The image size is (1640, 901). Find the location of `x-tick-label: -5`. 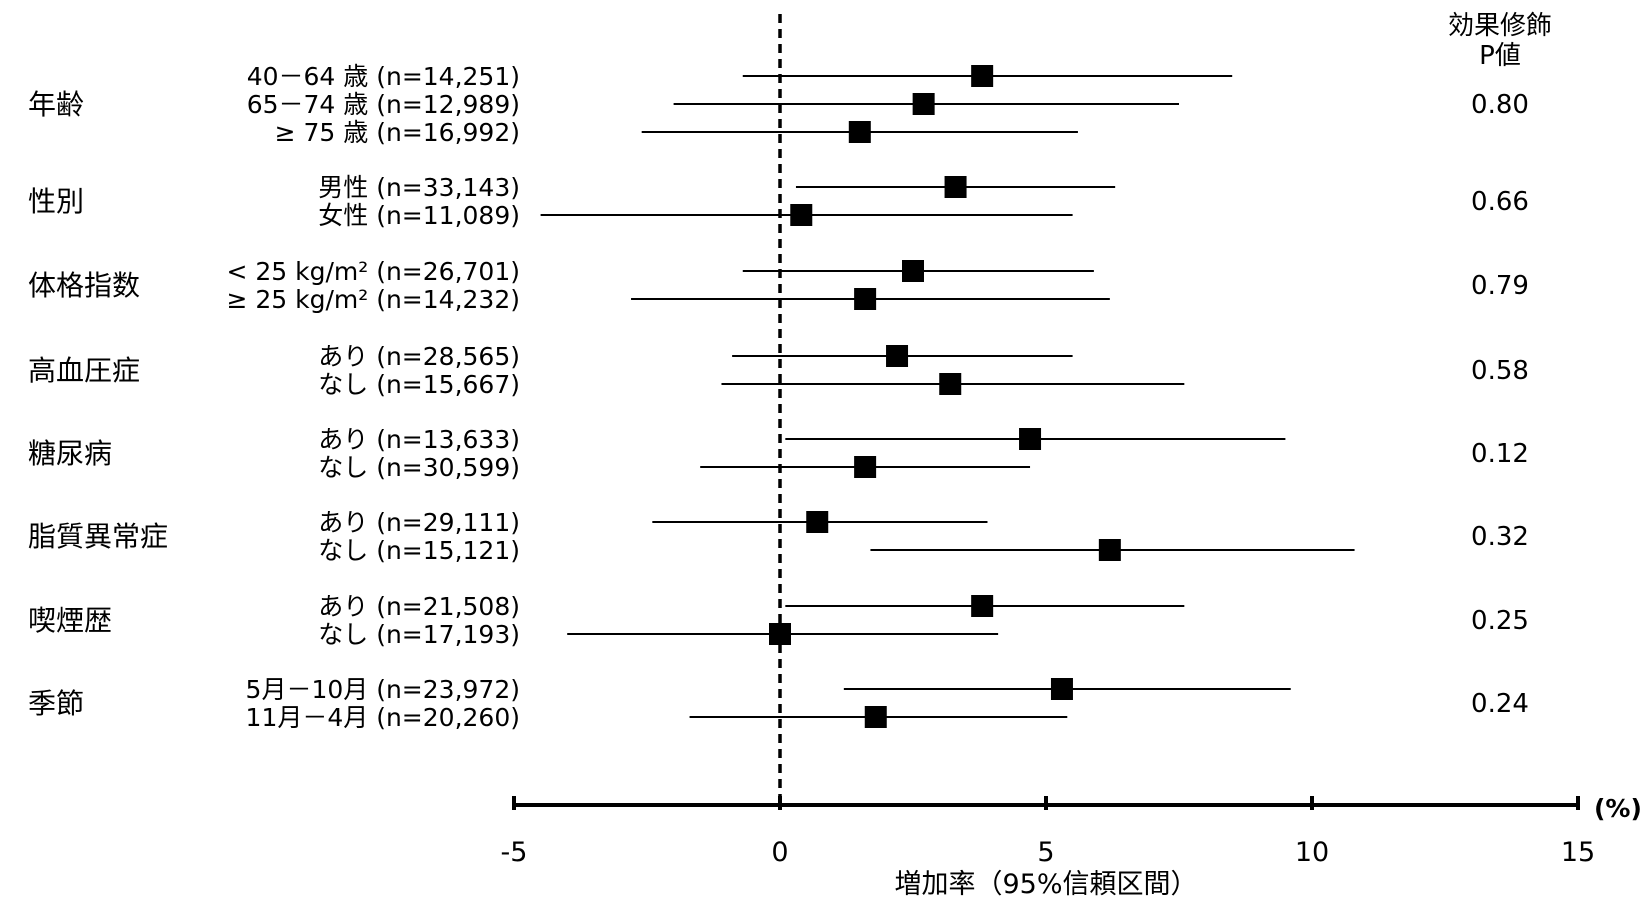

x-tick-label: -5 is located at coordinates (514, 852).